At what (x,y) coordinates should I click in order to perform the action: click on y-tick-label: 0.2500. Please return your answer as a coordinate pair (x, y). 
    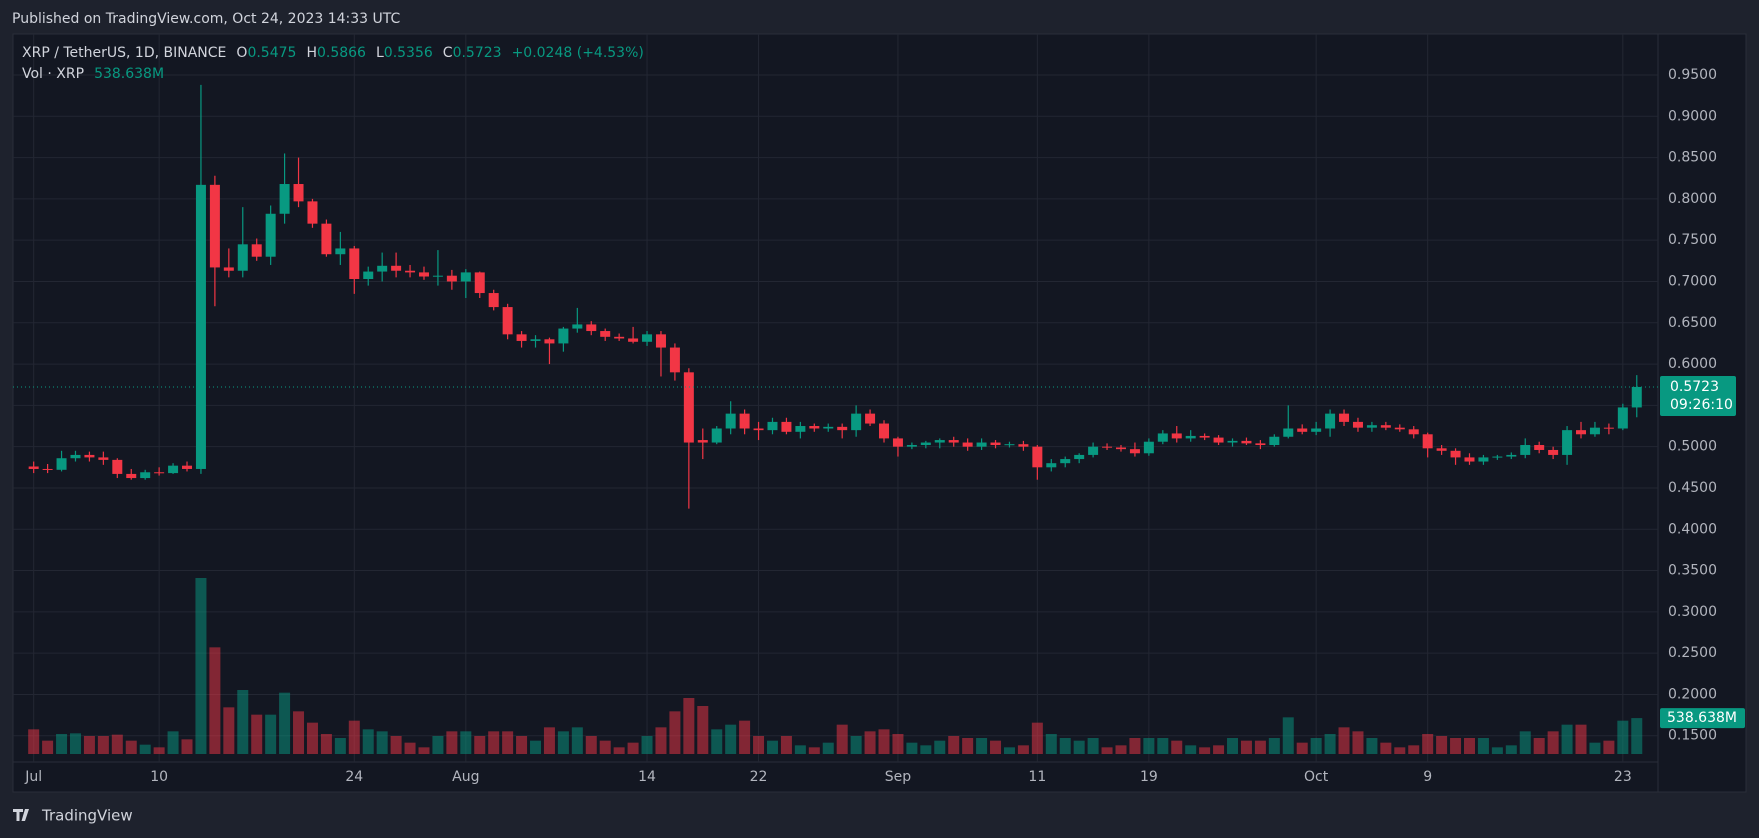
    Looking at the image, I should click on (1692, 653).